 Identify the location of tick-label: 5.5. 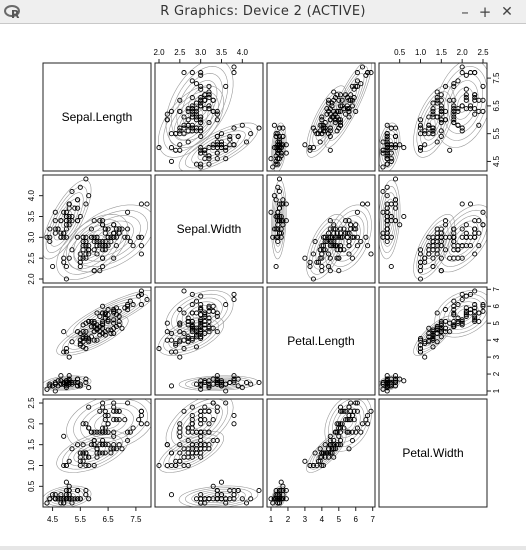
(496, 134).